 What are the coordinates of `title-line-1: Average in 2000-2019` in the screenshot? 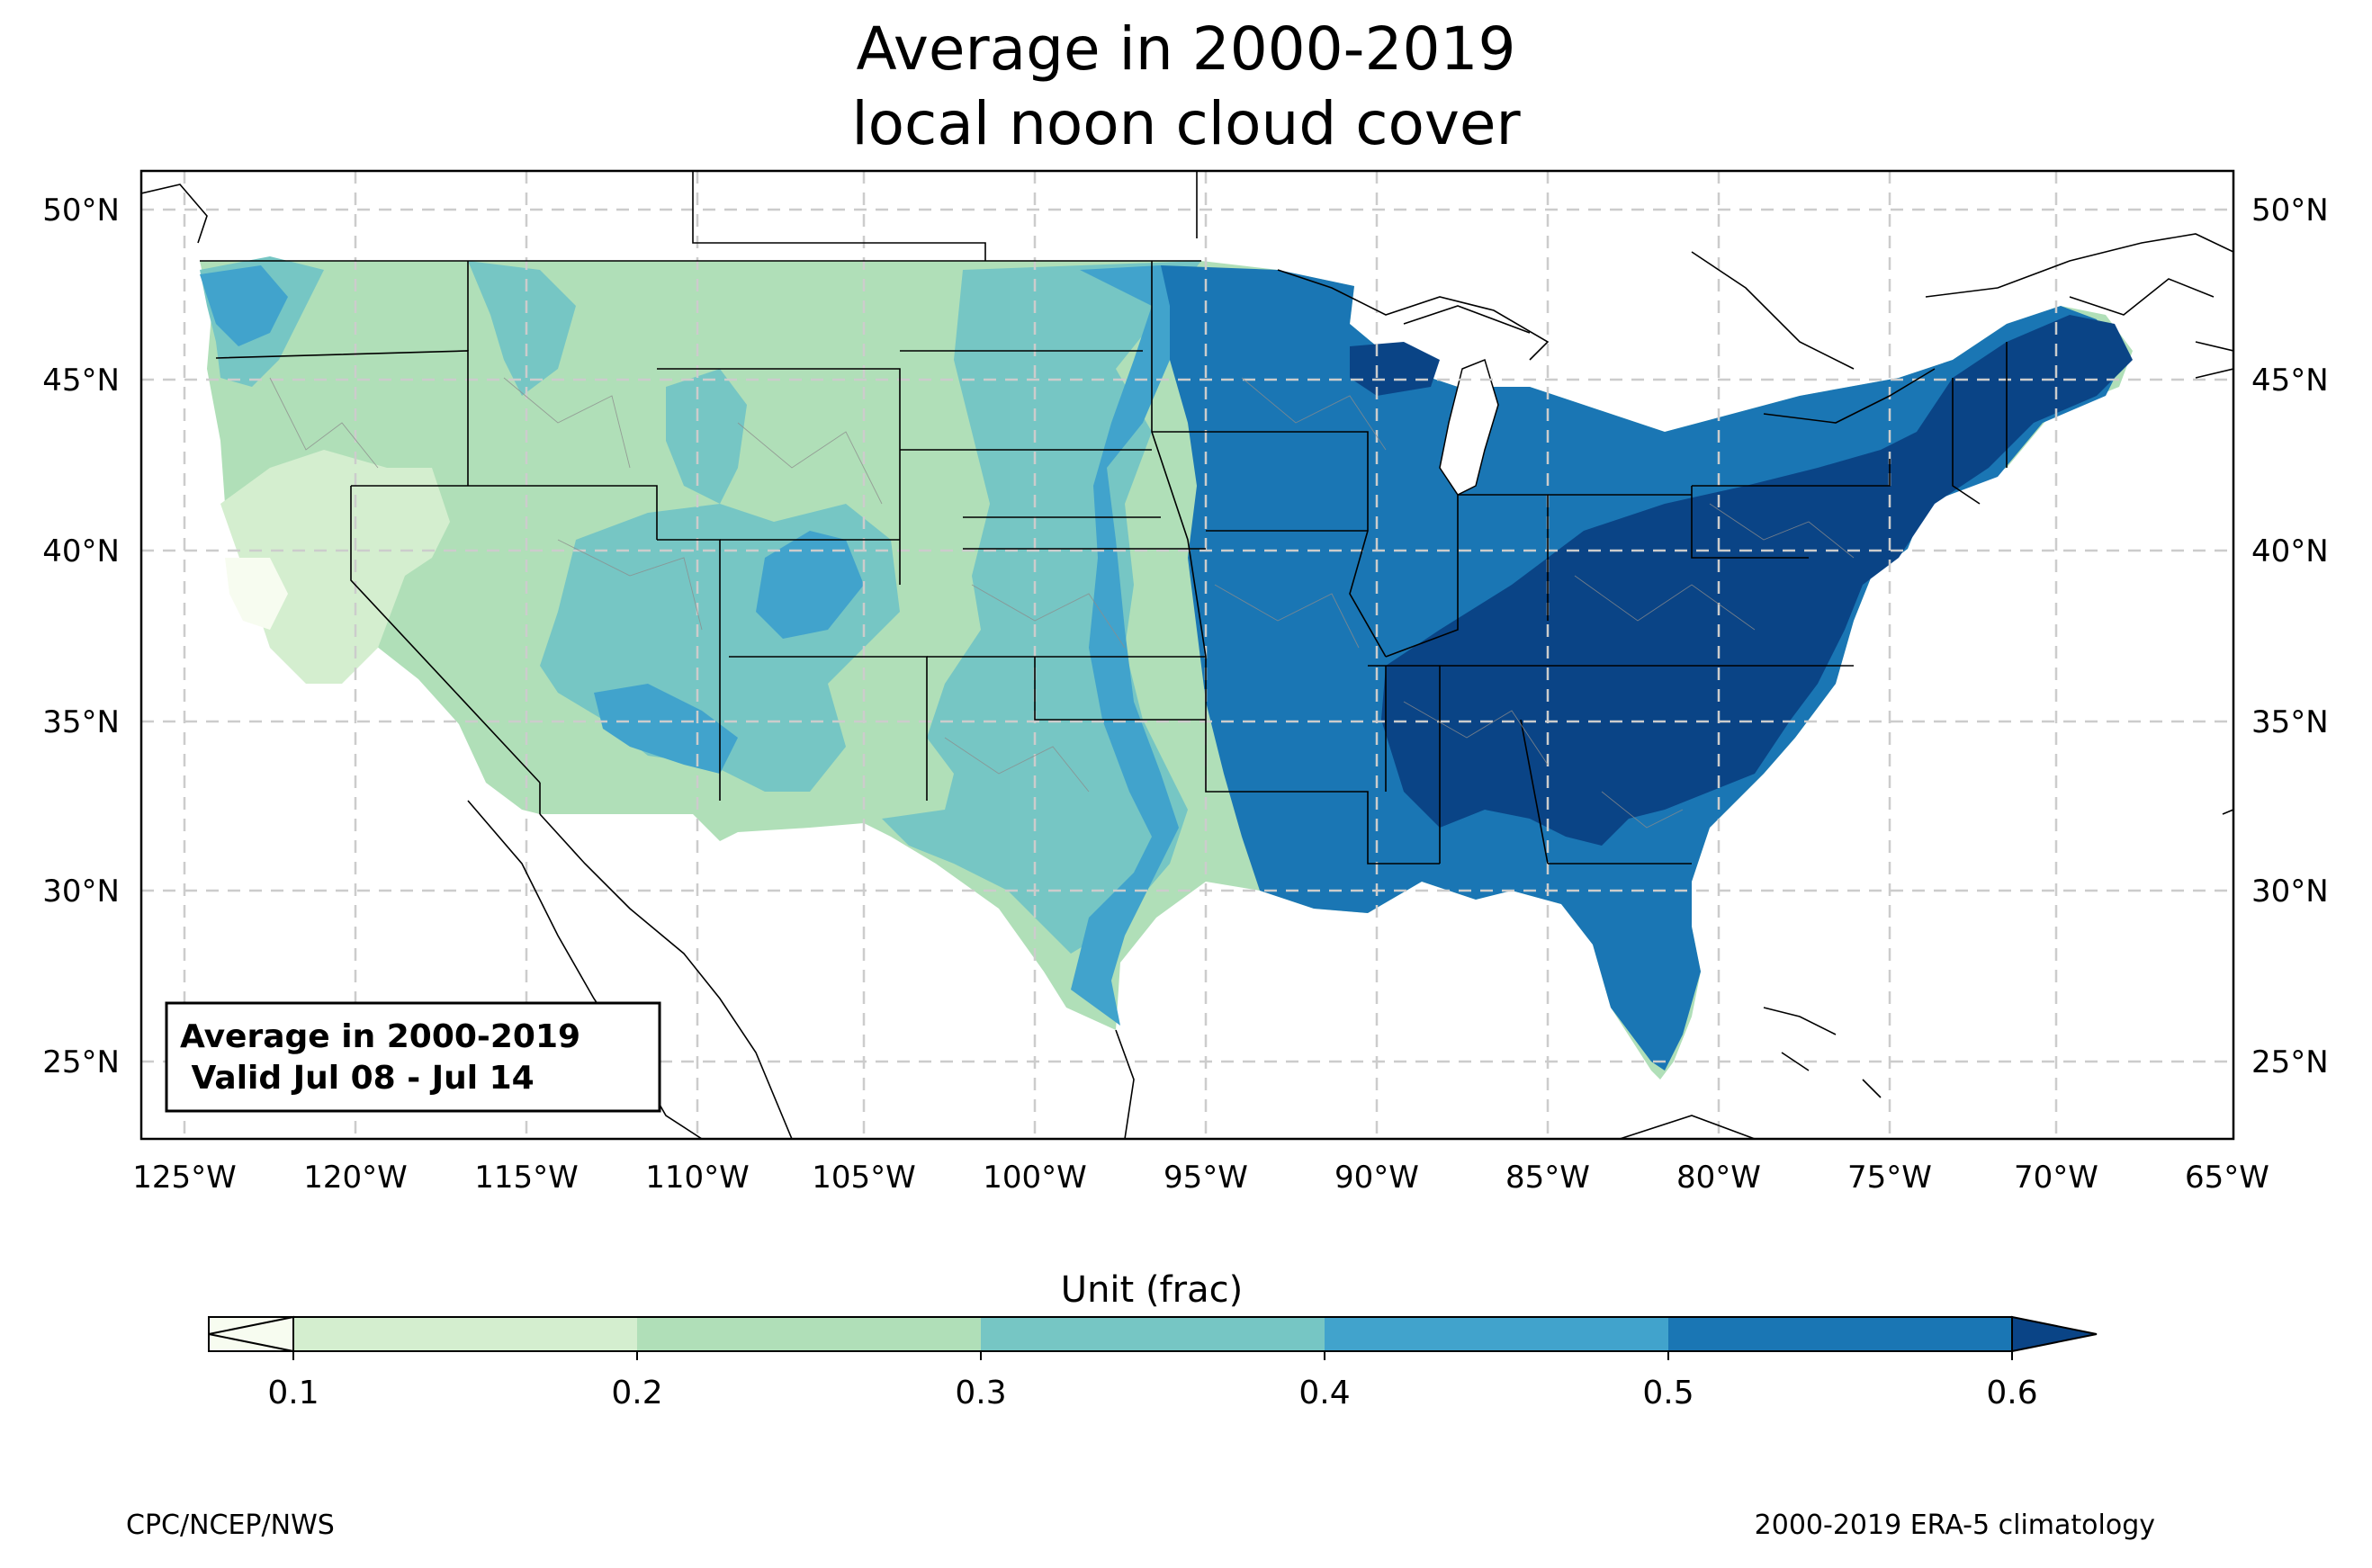 It's located at (1186, 49).